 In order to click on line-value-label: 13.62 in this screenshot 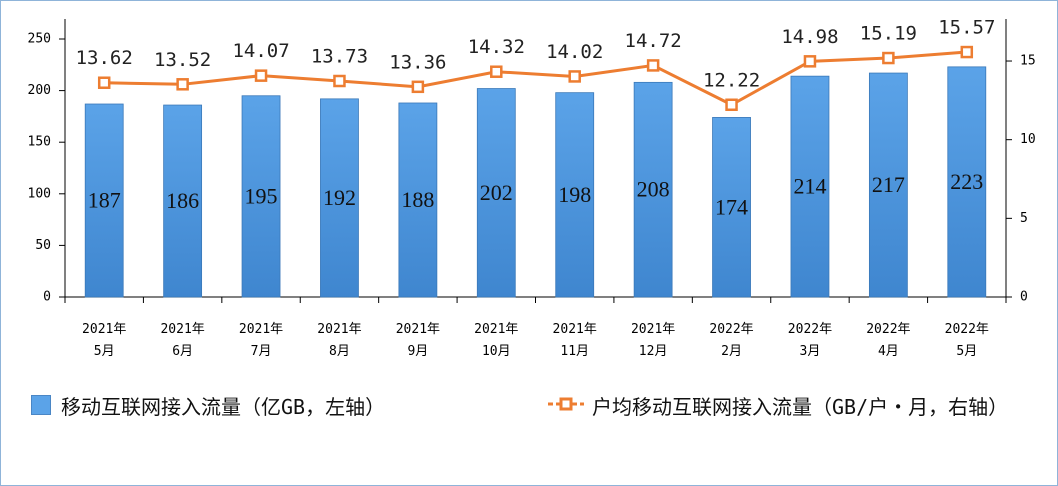, I will do `click(104, 58)`.